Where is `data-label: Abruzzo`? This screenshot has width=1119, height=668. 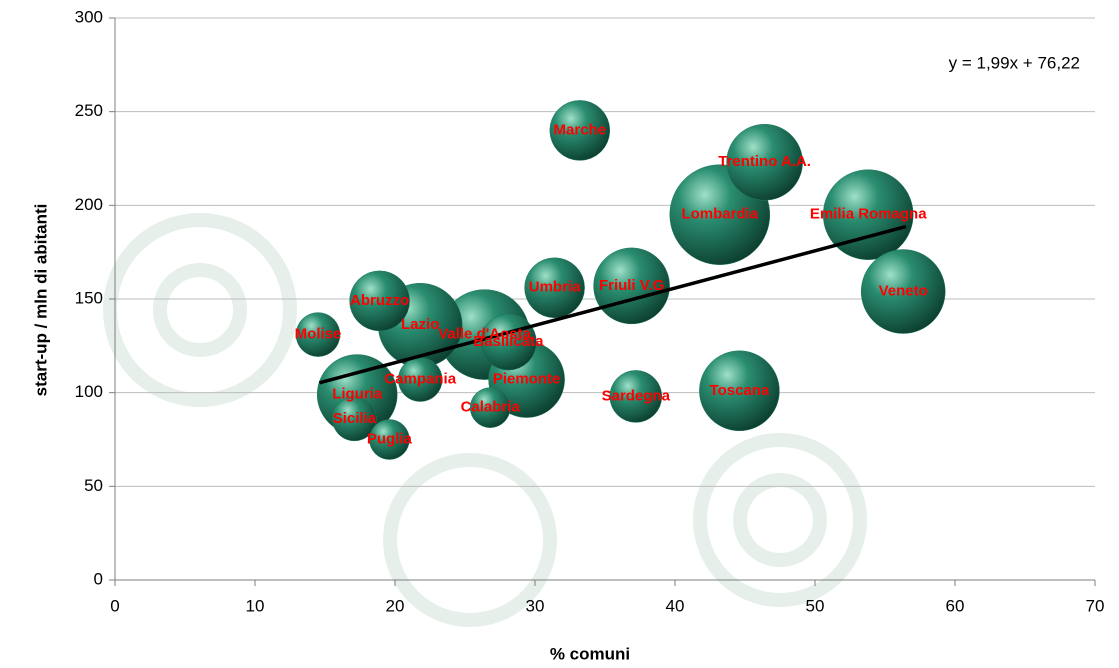
data-label: Abruzzo is located at coordinates (379, 300).